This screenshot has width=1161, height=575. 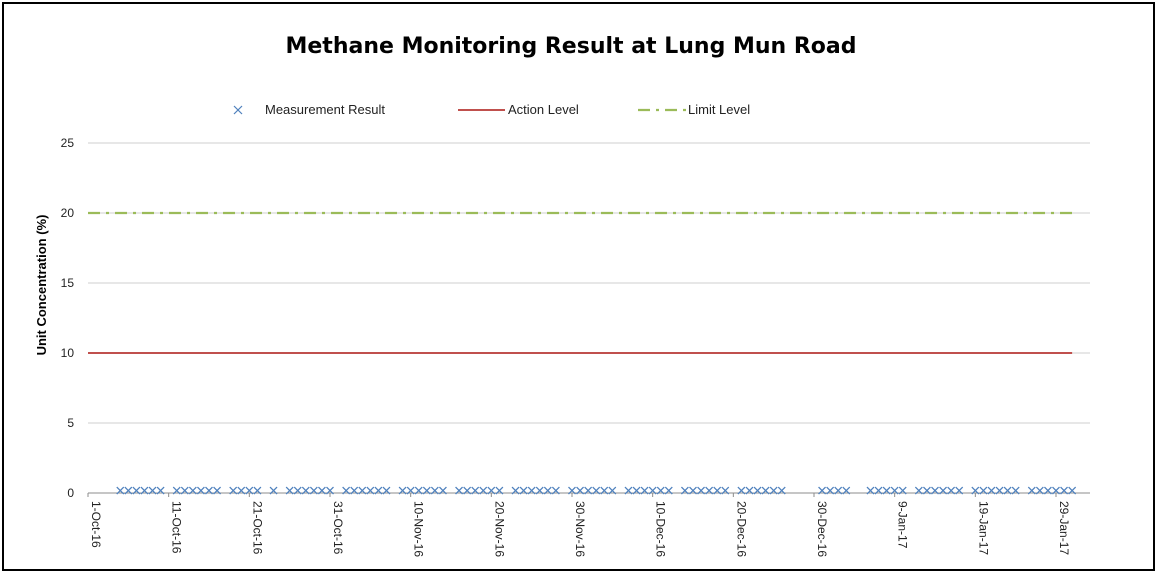 What do you see at coordinates (68, 318) in the screenshot?
I see `y-tick-labels: 0 5 10 15 20 25` at bounding box center [68, 318].